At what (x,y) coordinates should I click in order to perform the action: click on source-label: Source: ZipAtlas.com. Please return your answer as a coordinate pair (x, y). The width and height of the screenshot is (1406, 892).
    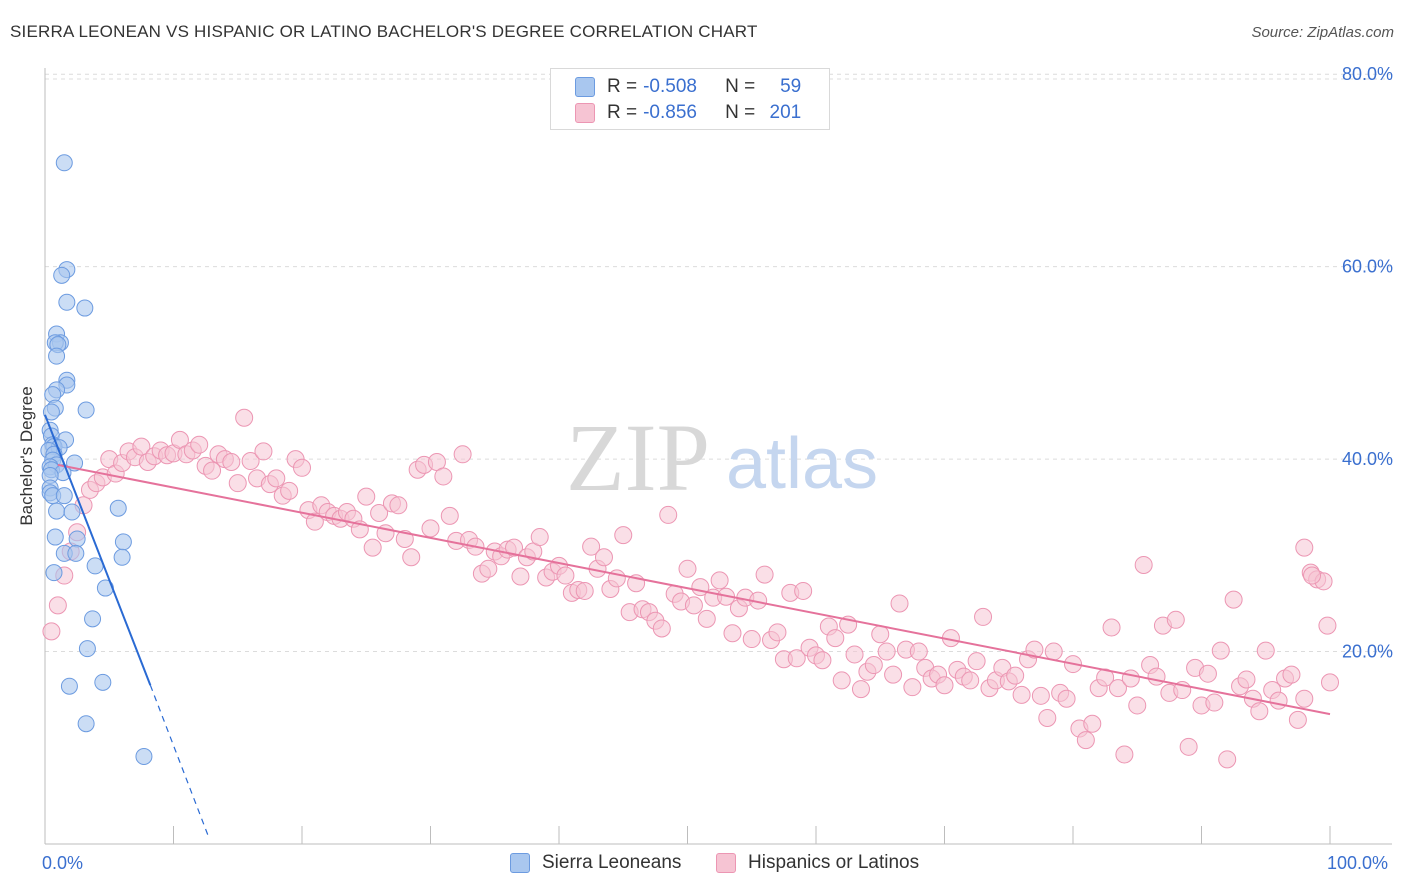
    Looking at the image, I should click on (1322, 32).